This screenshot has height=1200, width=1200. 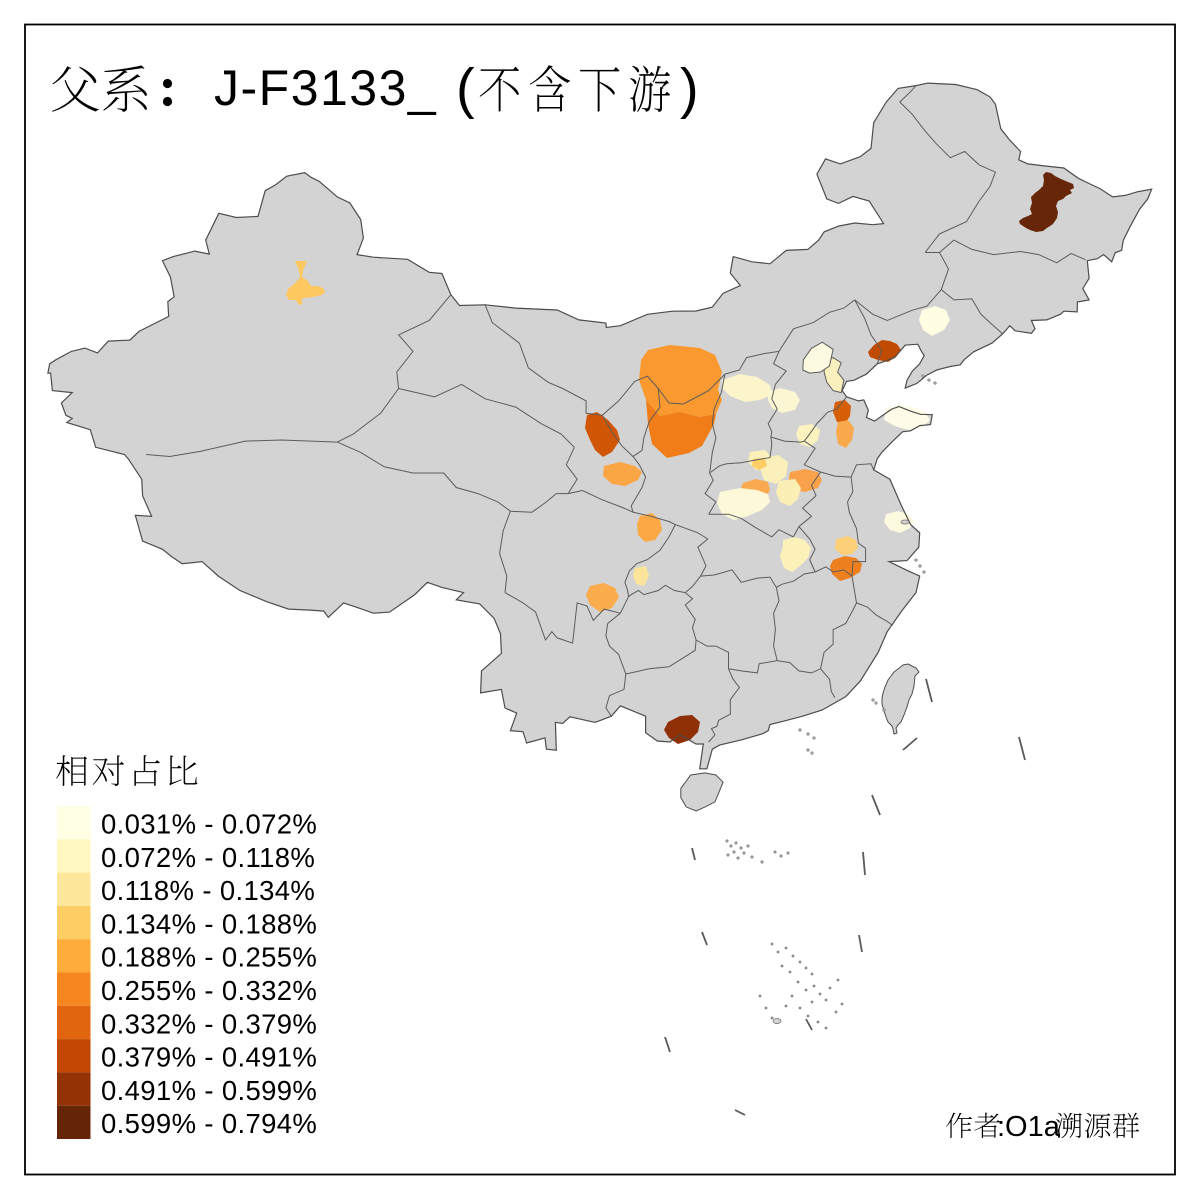 I want to click on svg-text: :O1a, so click(x=1029, y=1127).